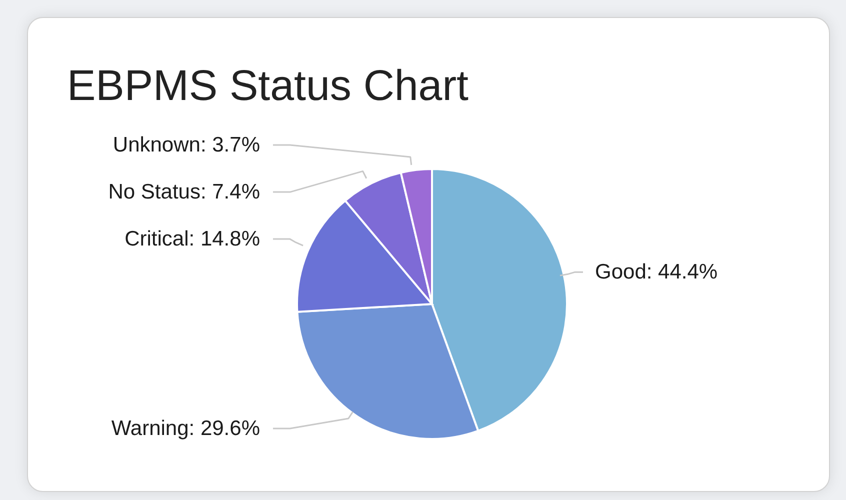 The width and height of the screenshot is (846, 500). Describe the element at coordinates (186, 145) in the screenshot. I see `slice-label: Unknown: 3.7%` at that location.